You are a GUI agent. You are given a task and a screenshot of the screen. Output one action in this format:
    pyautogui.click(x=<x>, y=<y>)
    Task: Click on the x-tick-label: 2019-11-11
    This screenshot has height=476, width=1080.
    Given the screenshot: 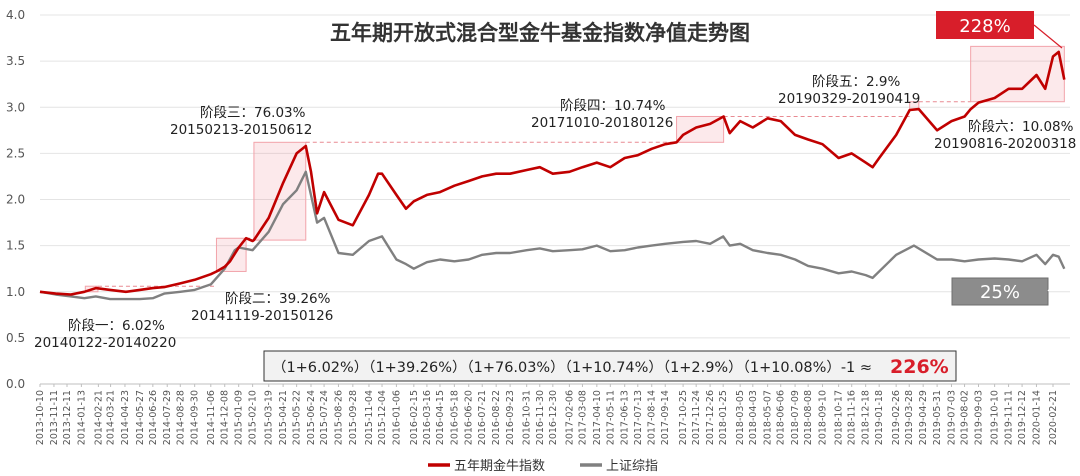 What is the action you would take?
    pyautogui.click(x=1009, y=417)
    